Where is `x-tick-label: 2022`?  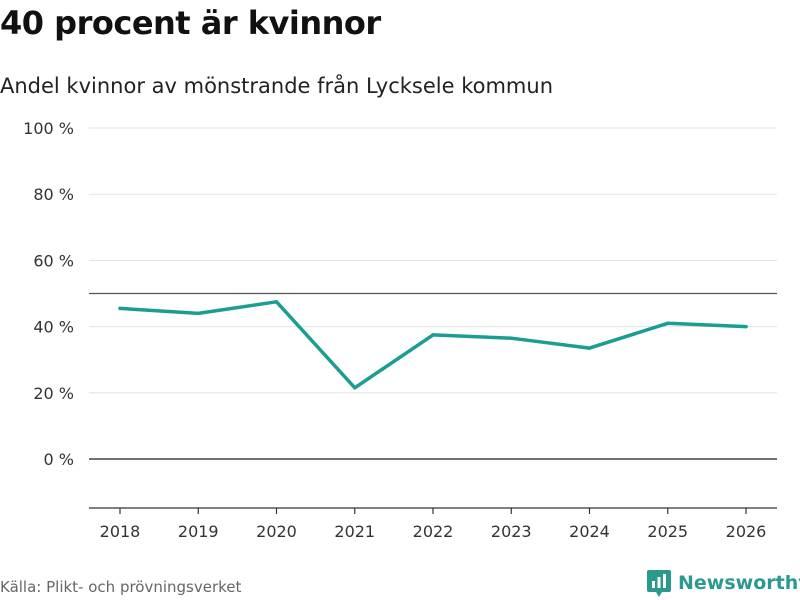 x-tick-label: 2022 is located at coordinates (433, 531).